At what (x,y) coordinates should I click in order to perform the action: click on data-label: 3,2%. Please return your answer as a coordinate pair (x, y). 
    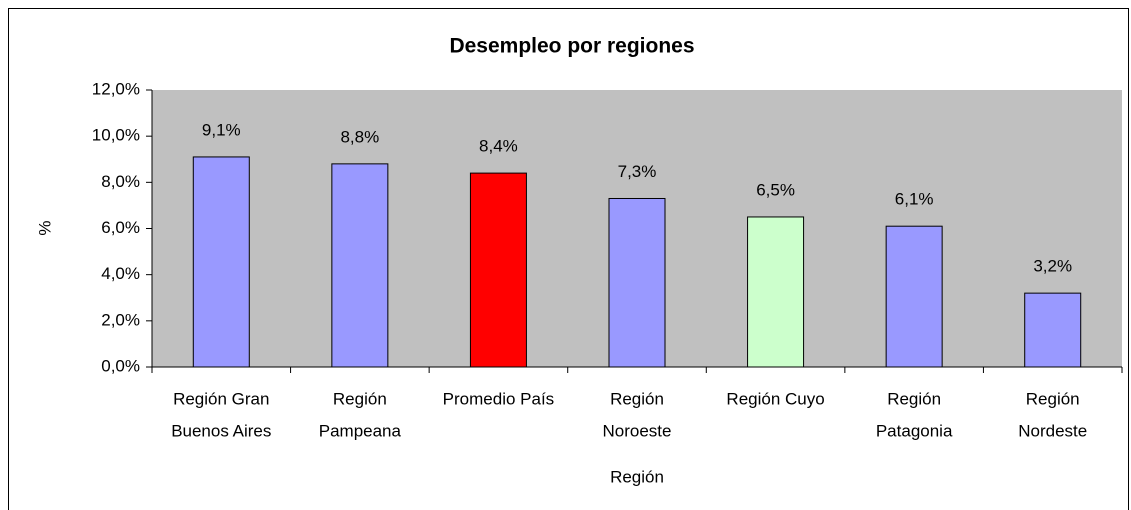
    Looking at the image, I should click on (1052, 266).